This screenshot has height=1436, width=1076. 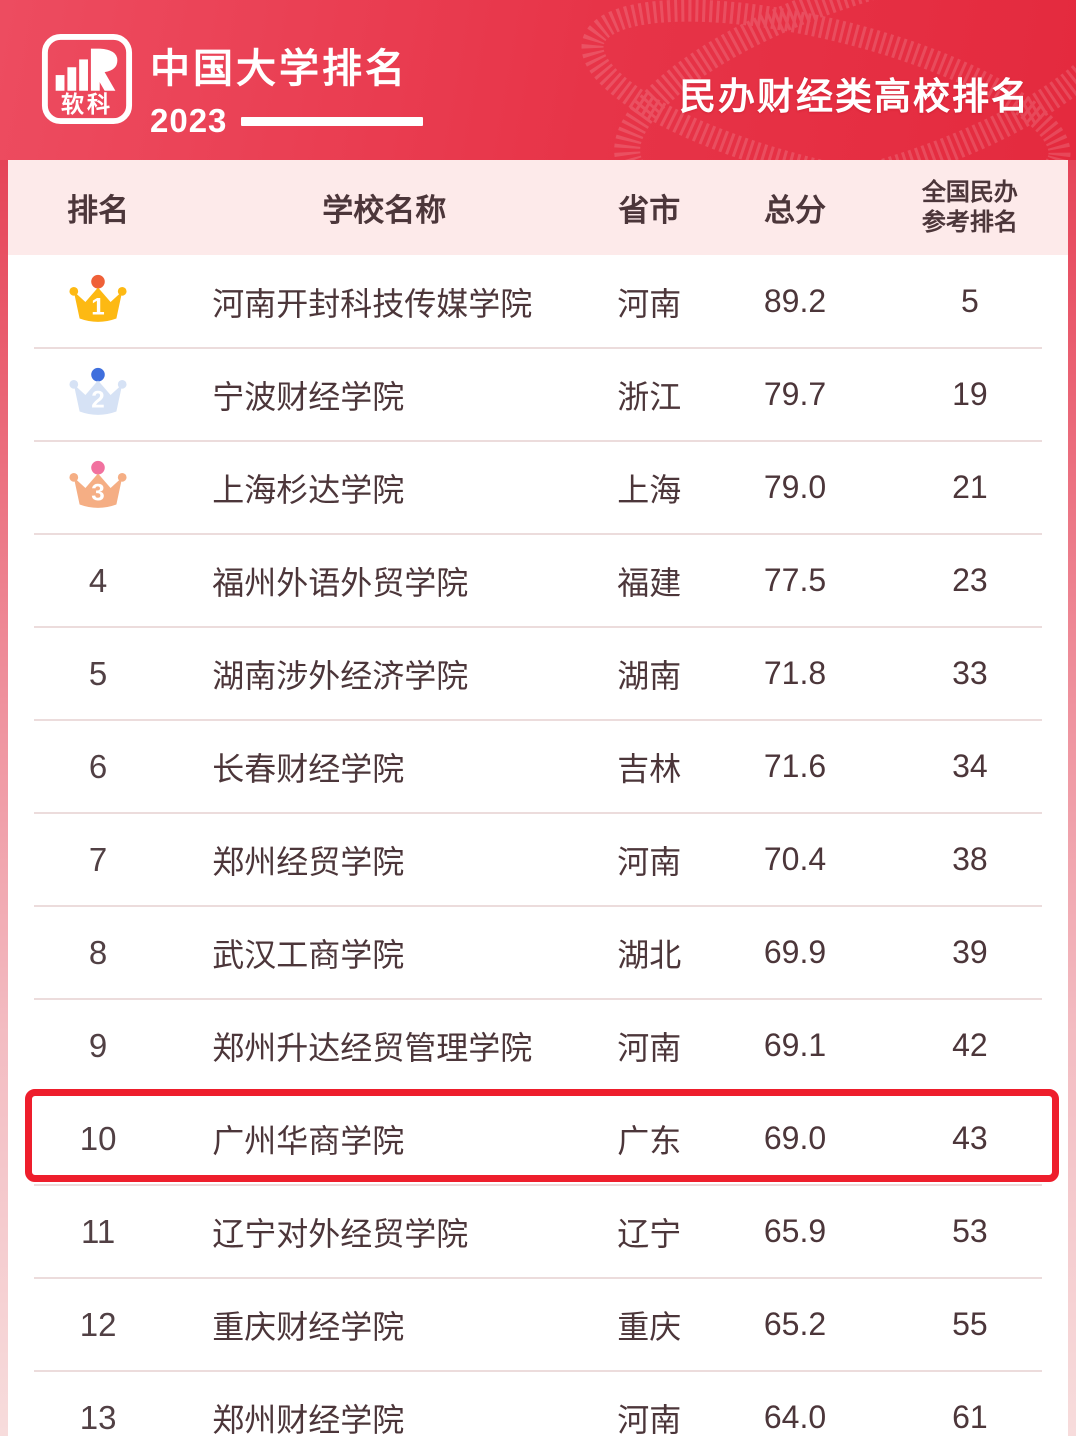 I want to click on rank-number: 13, so click(x=98, y=1417).